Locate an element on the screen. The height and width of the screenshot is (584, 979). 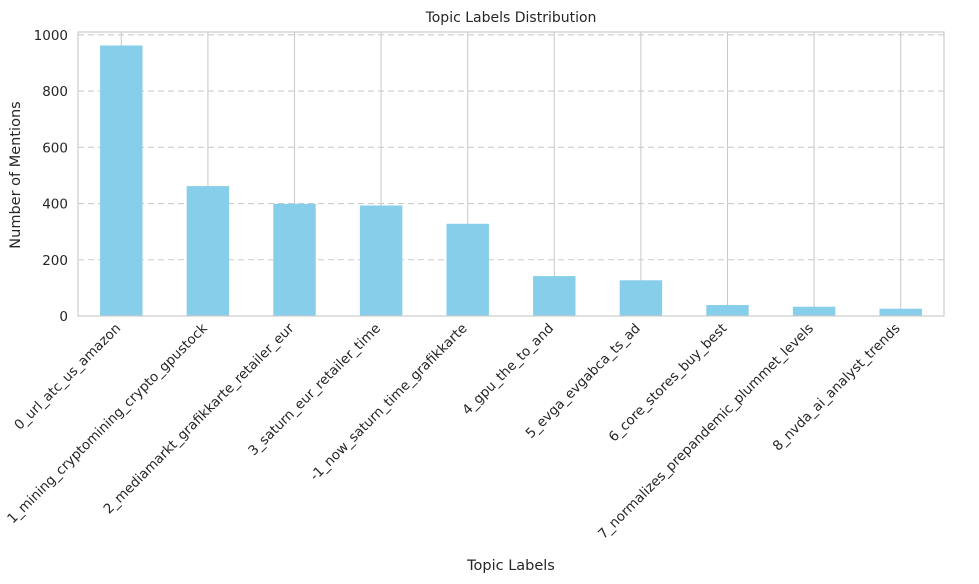
chart-title: Topic Labels Distribution is located at coordinates (511, 18).